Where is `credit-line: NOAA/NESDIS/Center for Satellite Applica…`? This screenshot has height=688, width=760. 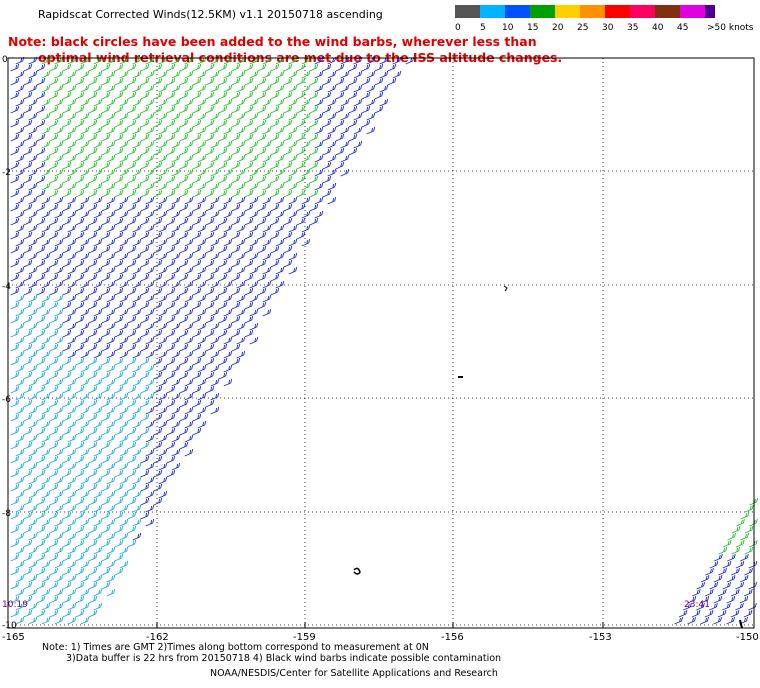 credit-line: NOAA/NESDIS/Center for Satellite Applica… is located at coordinates (354, 673).